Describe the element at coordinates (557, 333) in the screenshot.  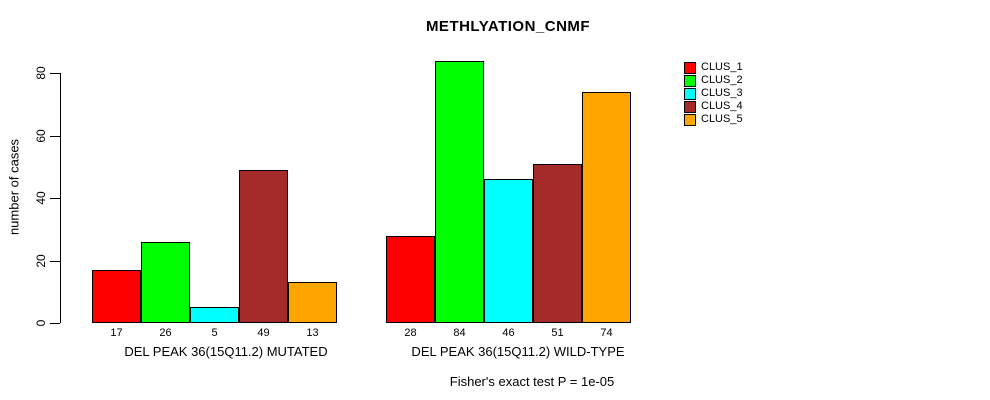
I see `bar-value-label: 51` at that location.